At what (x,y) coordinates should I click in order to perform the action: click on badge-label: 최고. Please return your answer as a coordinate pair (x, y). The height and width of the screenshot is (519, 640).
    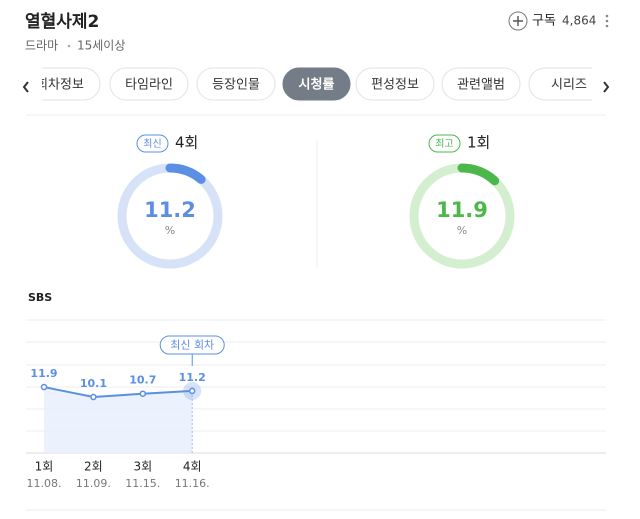
    Looking at the image, I should click on (444, 144).